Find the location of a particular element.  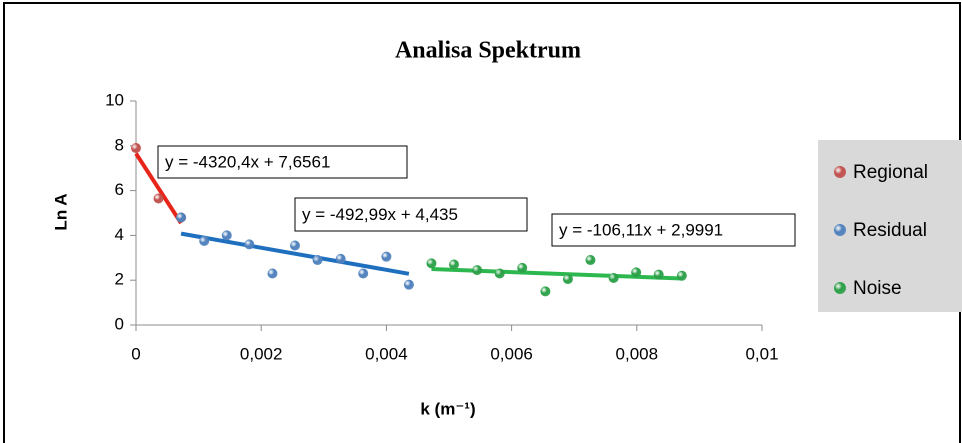

x-tick-label: 0,008 is located at coordinates (637, 353).